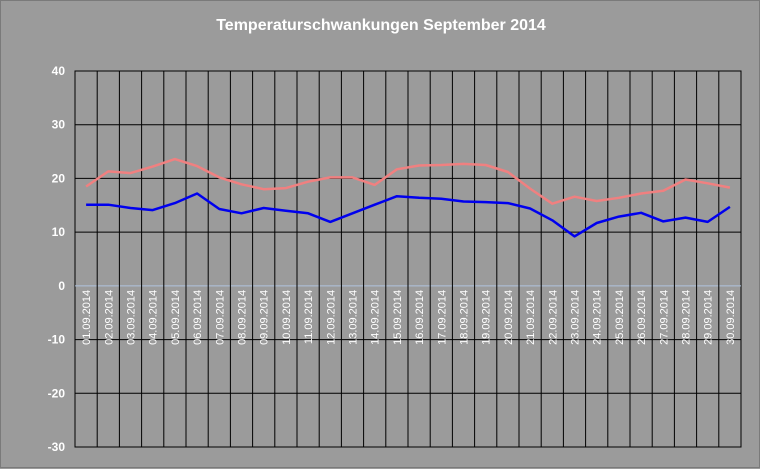 This screenshot has width=760, height=469. I want to click on y-tick-label: 40, so click(59, 71).